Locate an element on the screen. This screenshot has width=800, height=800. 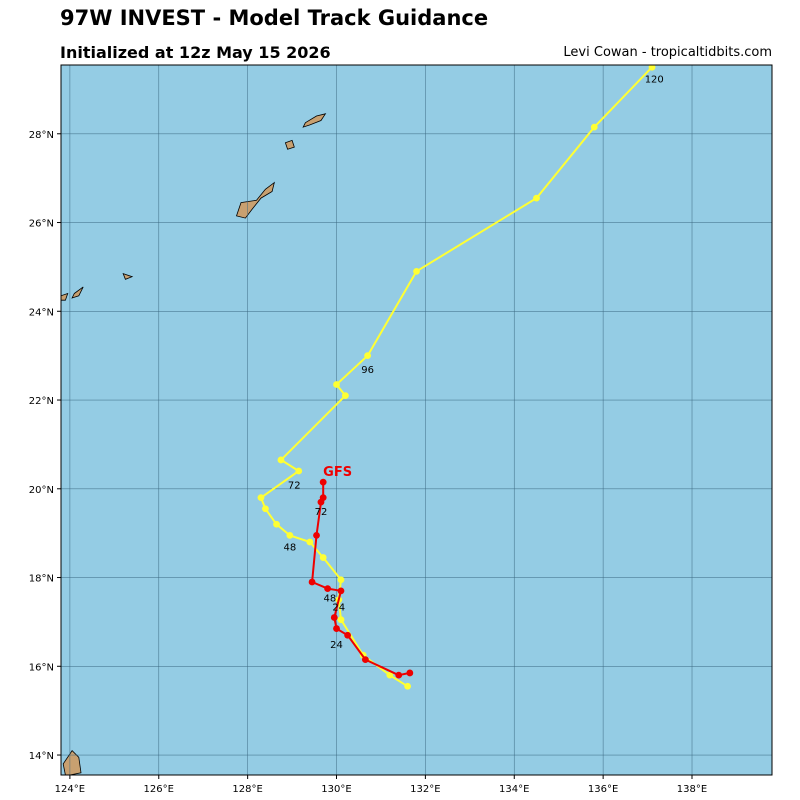
lat-tick-label: 20°N is located at coordinates (41, 490).